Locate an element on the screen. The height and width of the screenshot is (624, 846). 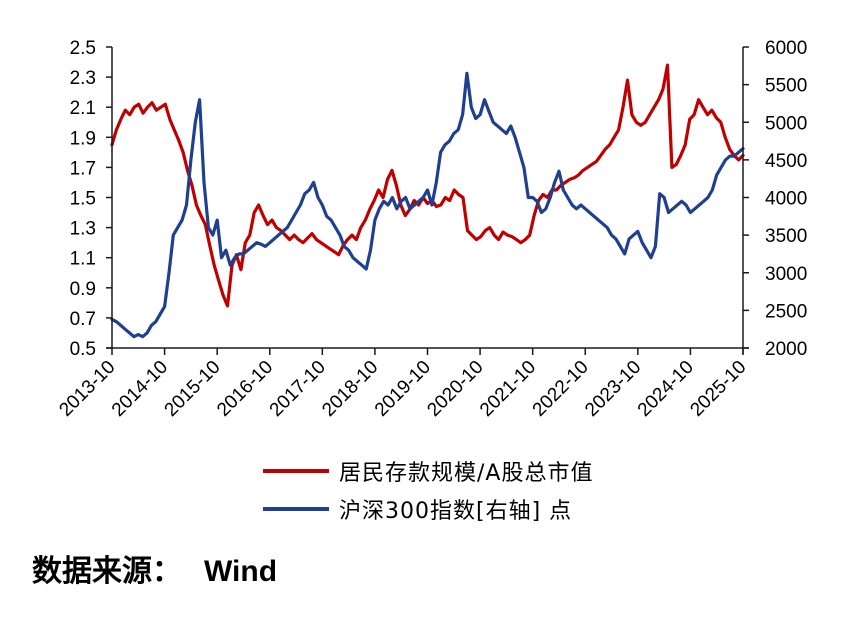
legend-label: 居民存款规模/A股总市值 is located at coordinates (466, 473).